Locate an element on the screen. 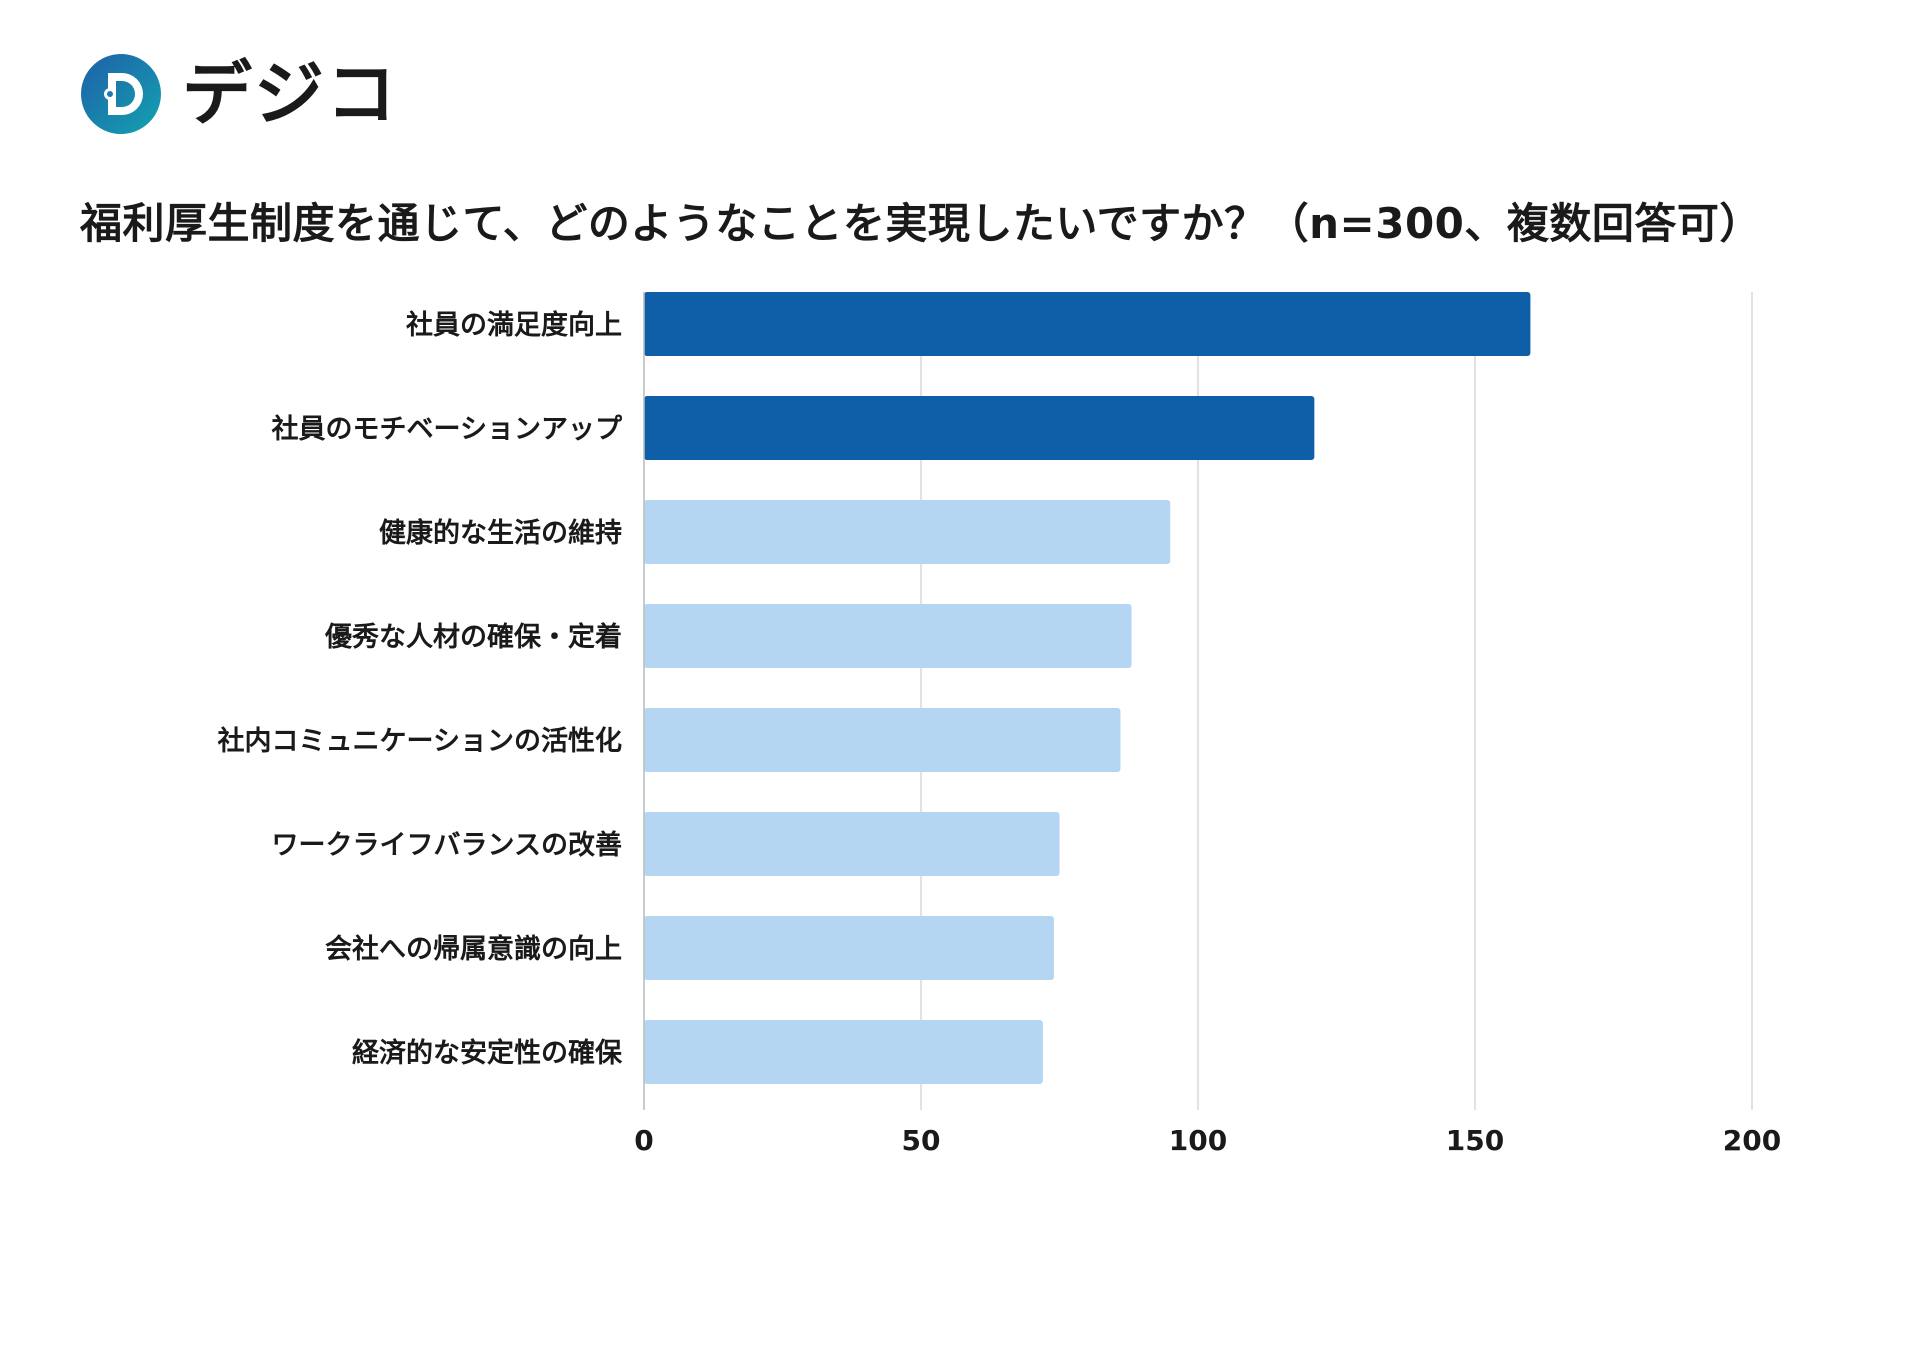  x-tick-label-200: 200 is located at coordinates (1752, 1140).